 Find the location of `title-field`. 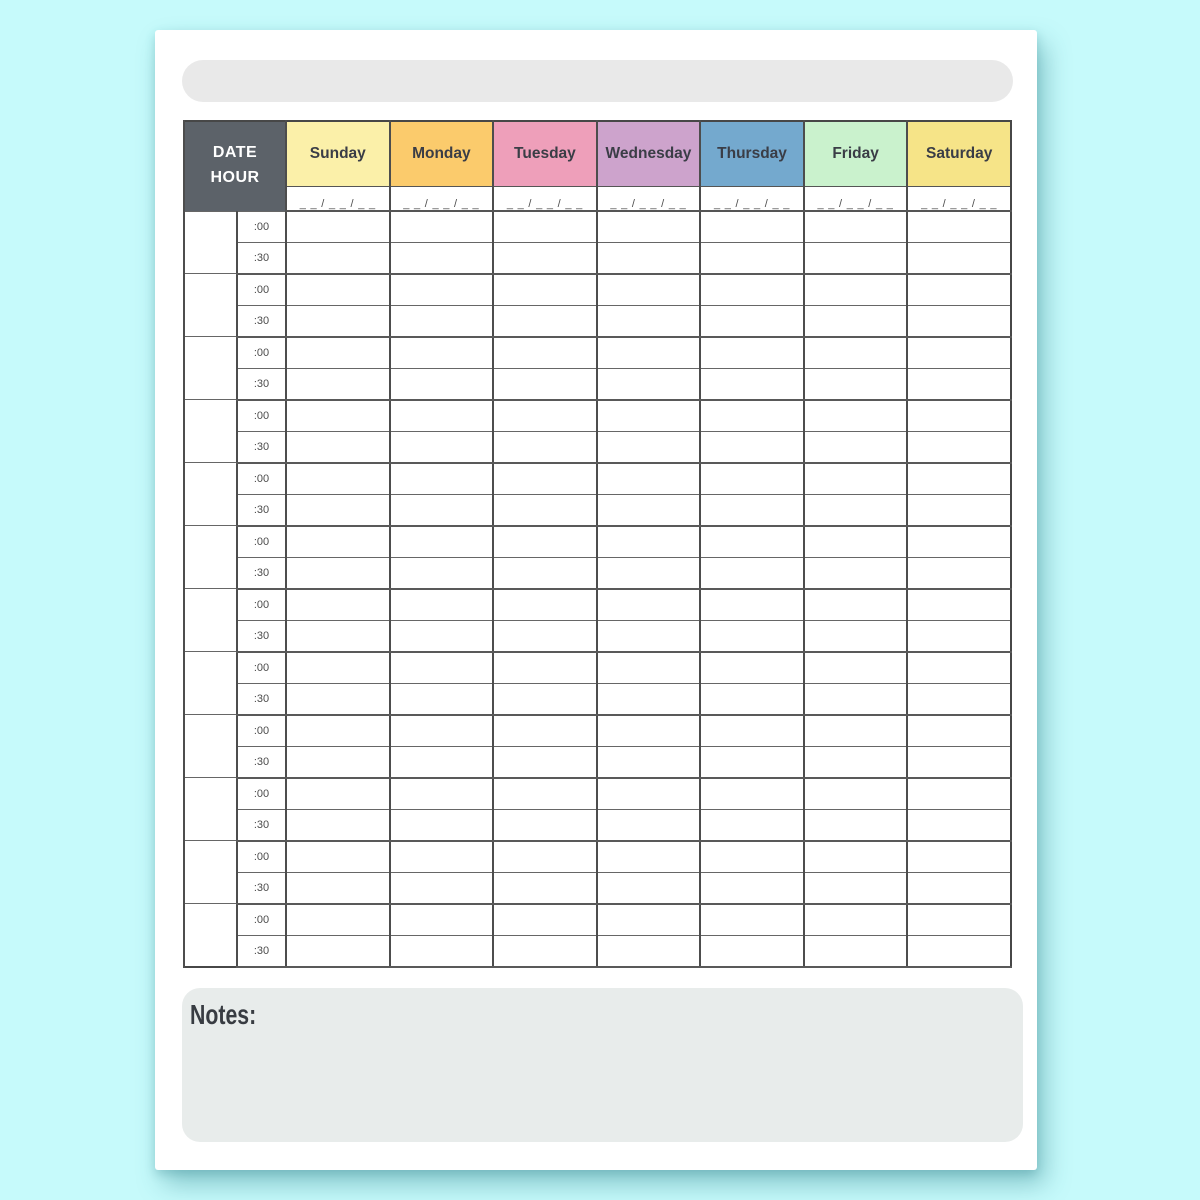

title-field is located at coordinates (597, 81).